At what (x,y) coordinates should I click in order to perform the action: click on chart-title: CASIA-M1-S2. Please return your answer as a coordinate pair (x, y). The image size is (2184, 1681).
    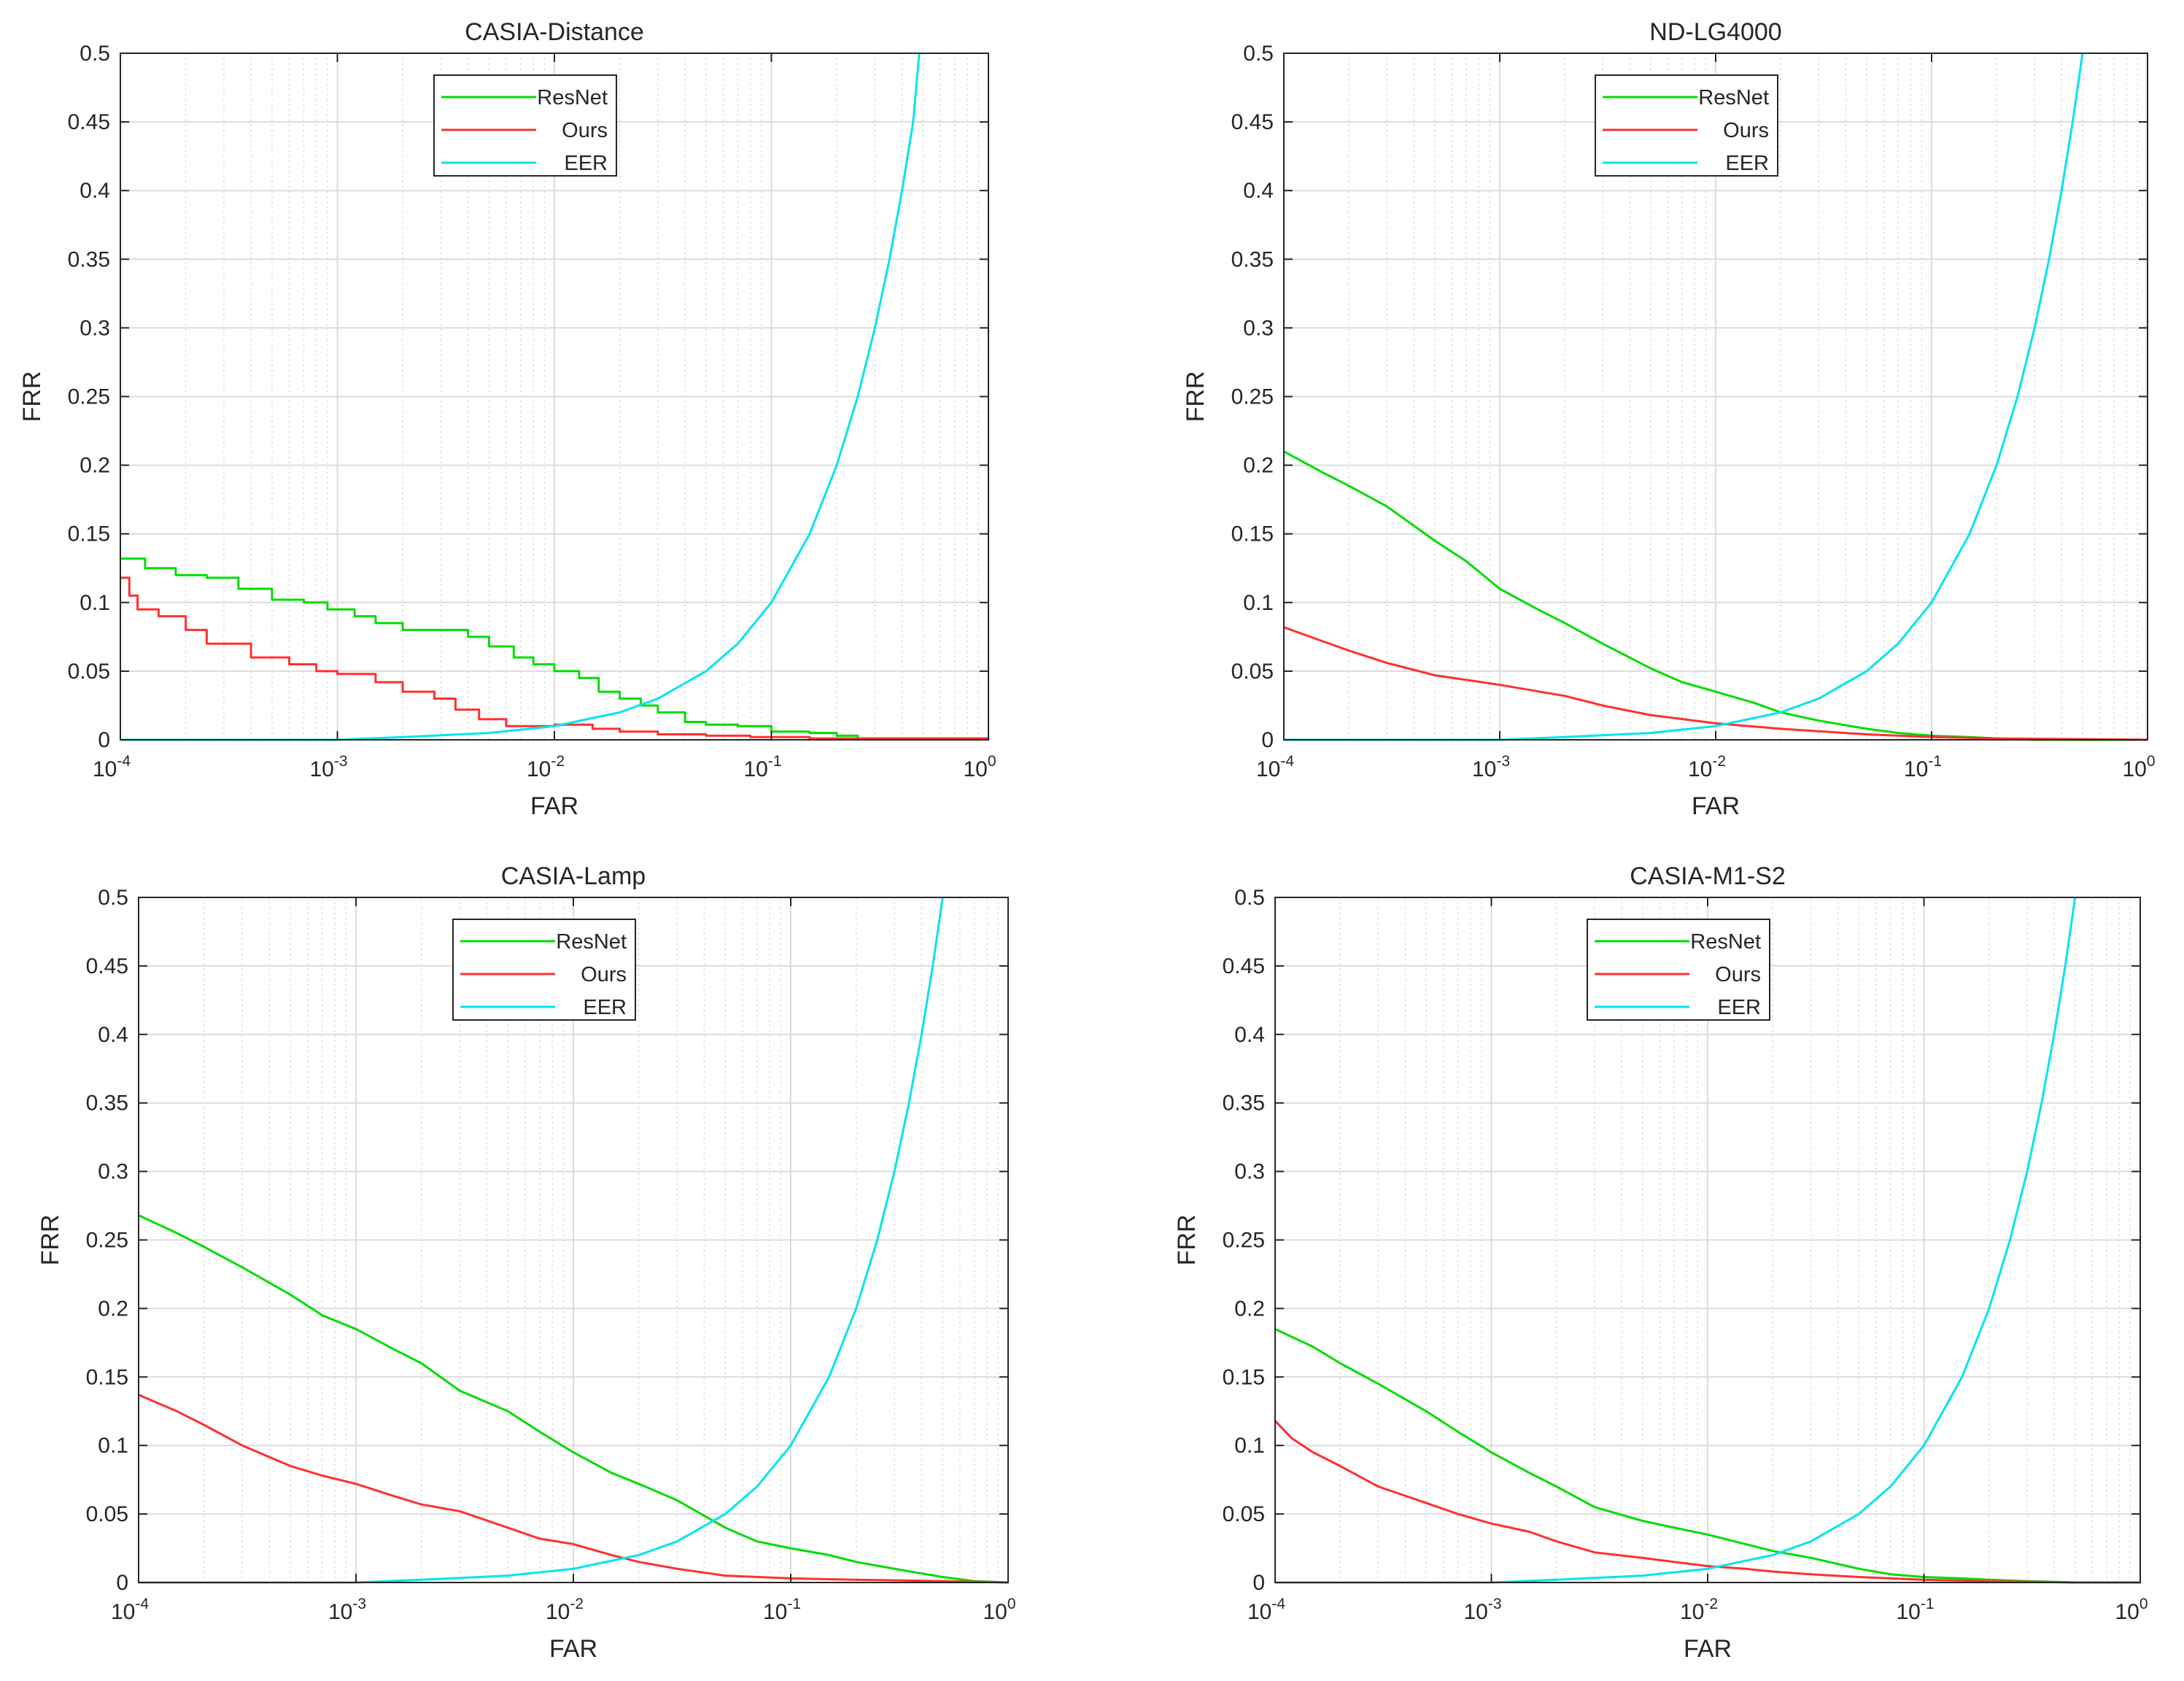
    Looking at the image, I should click on (1708, 876).